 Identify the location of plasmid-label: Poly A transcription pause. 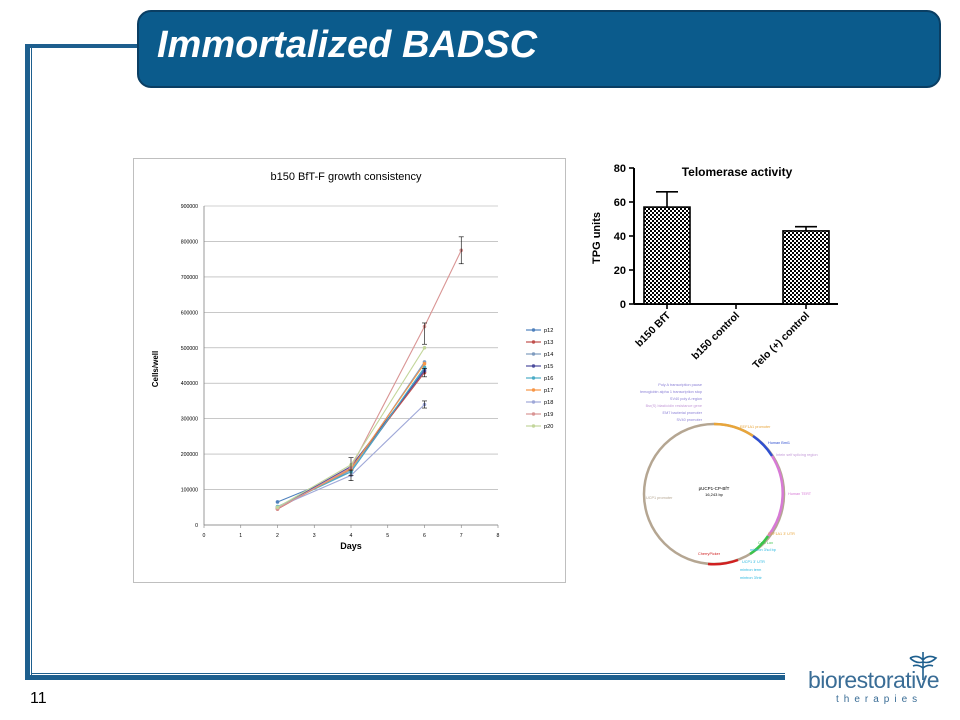
(680, 385).